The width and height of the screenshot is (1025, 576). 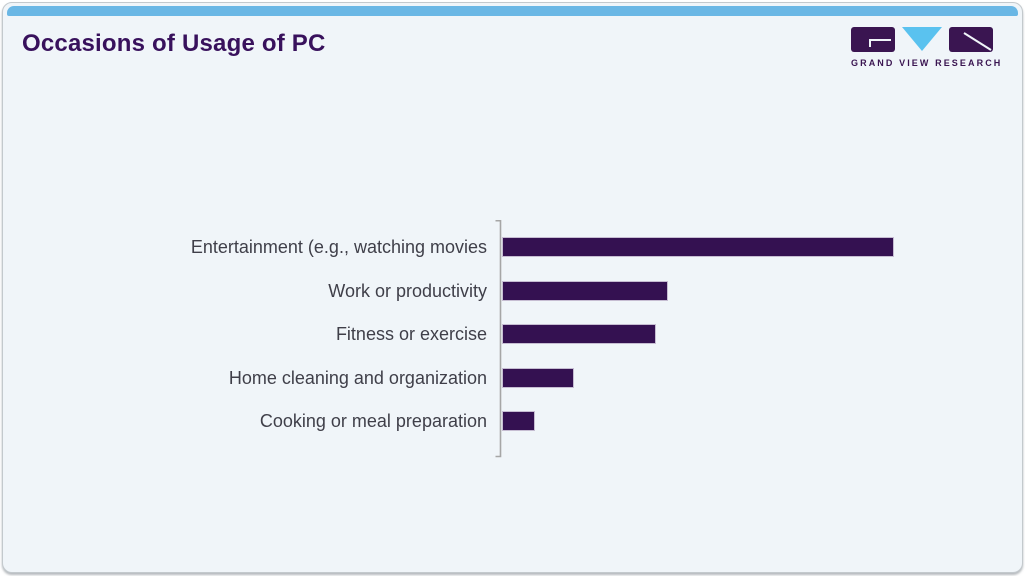 What do you see at coordinates (498, 338) in the screenshot?
I see `y-axis-bracket` at bounding box center [498, 338].